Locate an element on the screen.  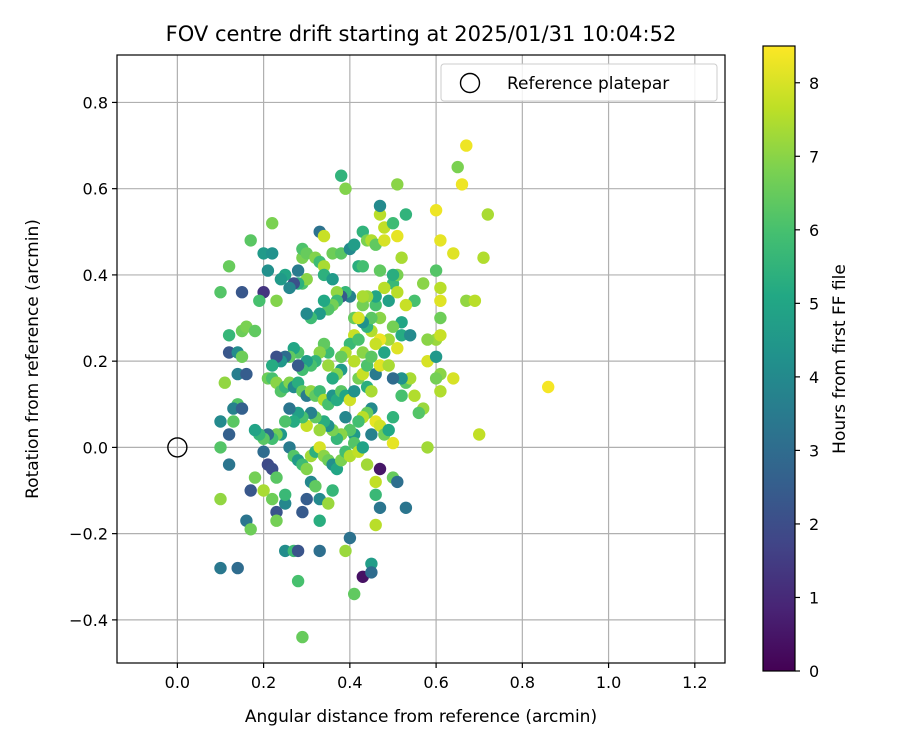
reference-platepar-marker is located at coordinates (177, 447).